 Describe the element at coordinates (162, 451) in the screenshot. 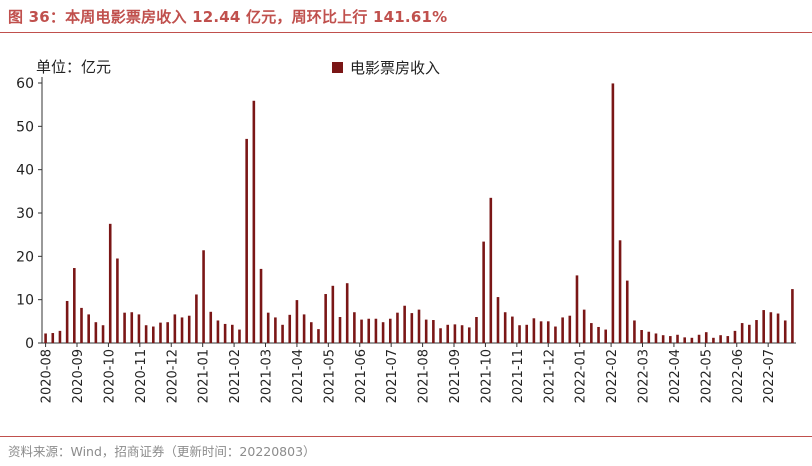

I see `source-note: 资料来源：Wind，招商证券（更新时间：20220803）` at that location.